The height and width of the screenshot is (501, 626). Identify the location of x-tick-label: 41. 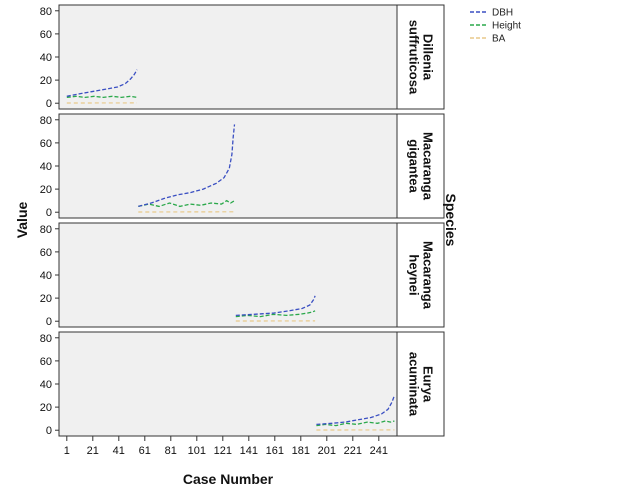
(119, 451).